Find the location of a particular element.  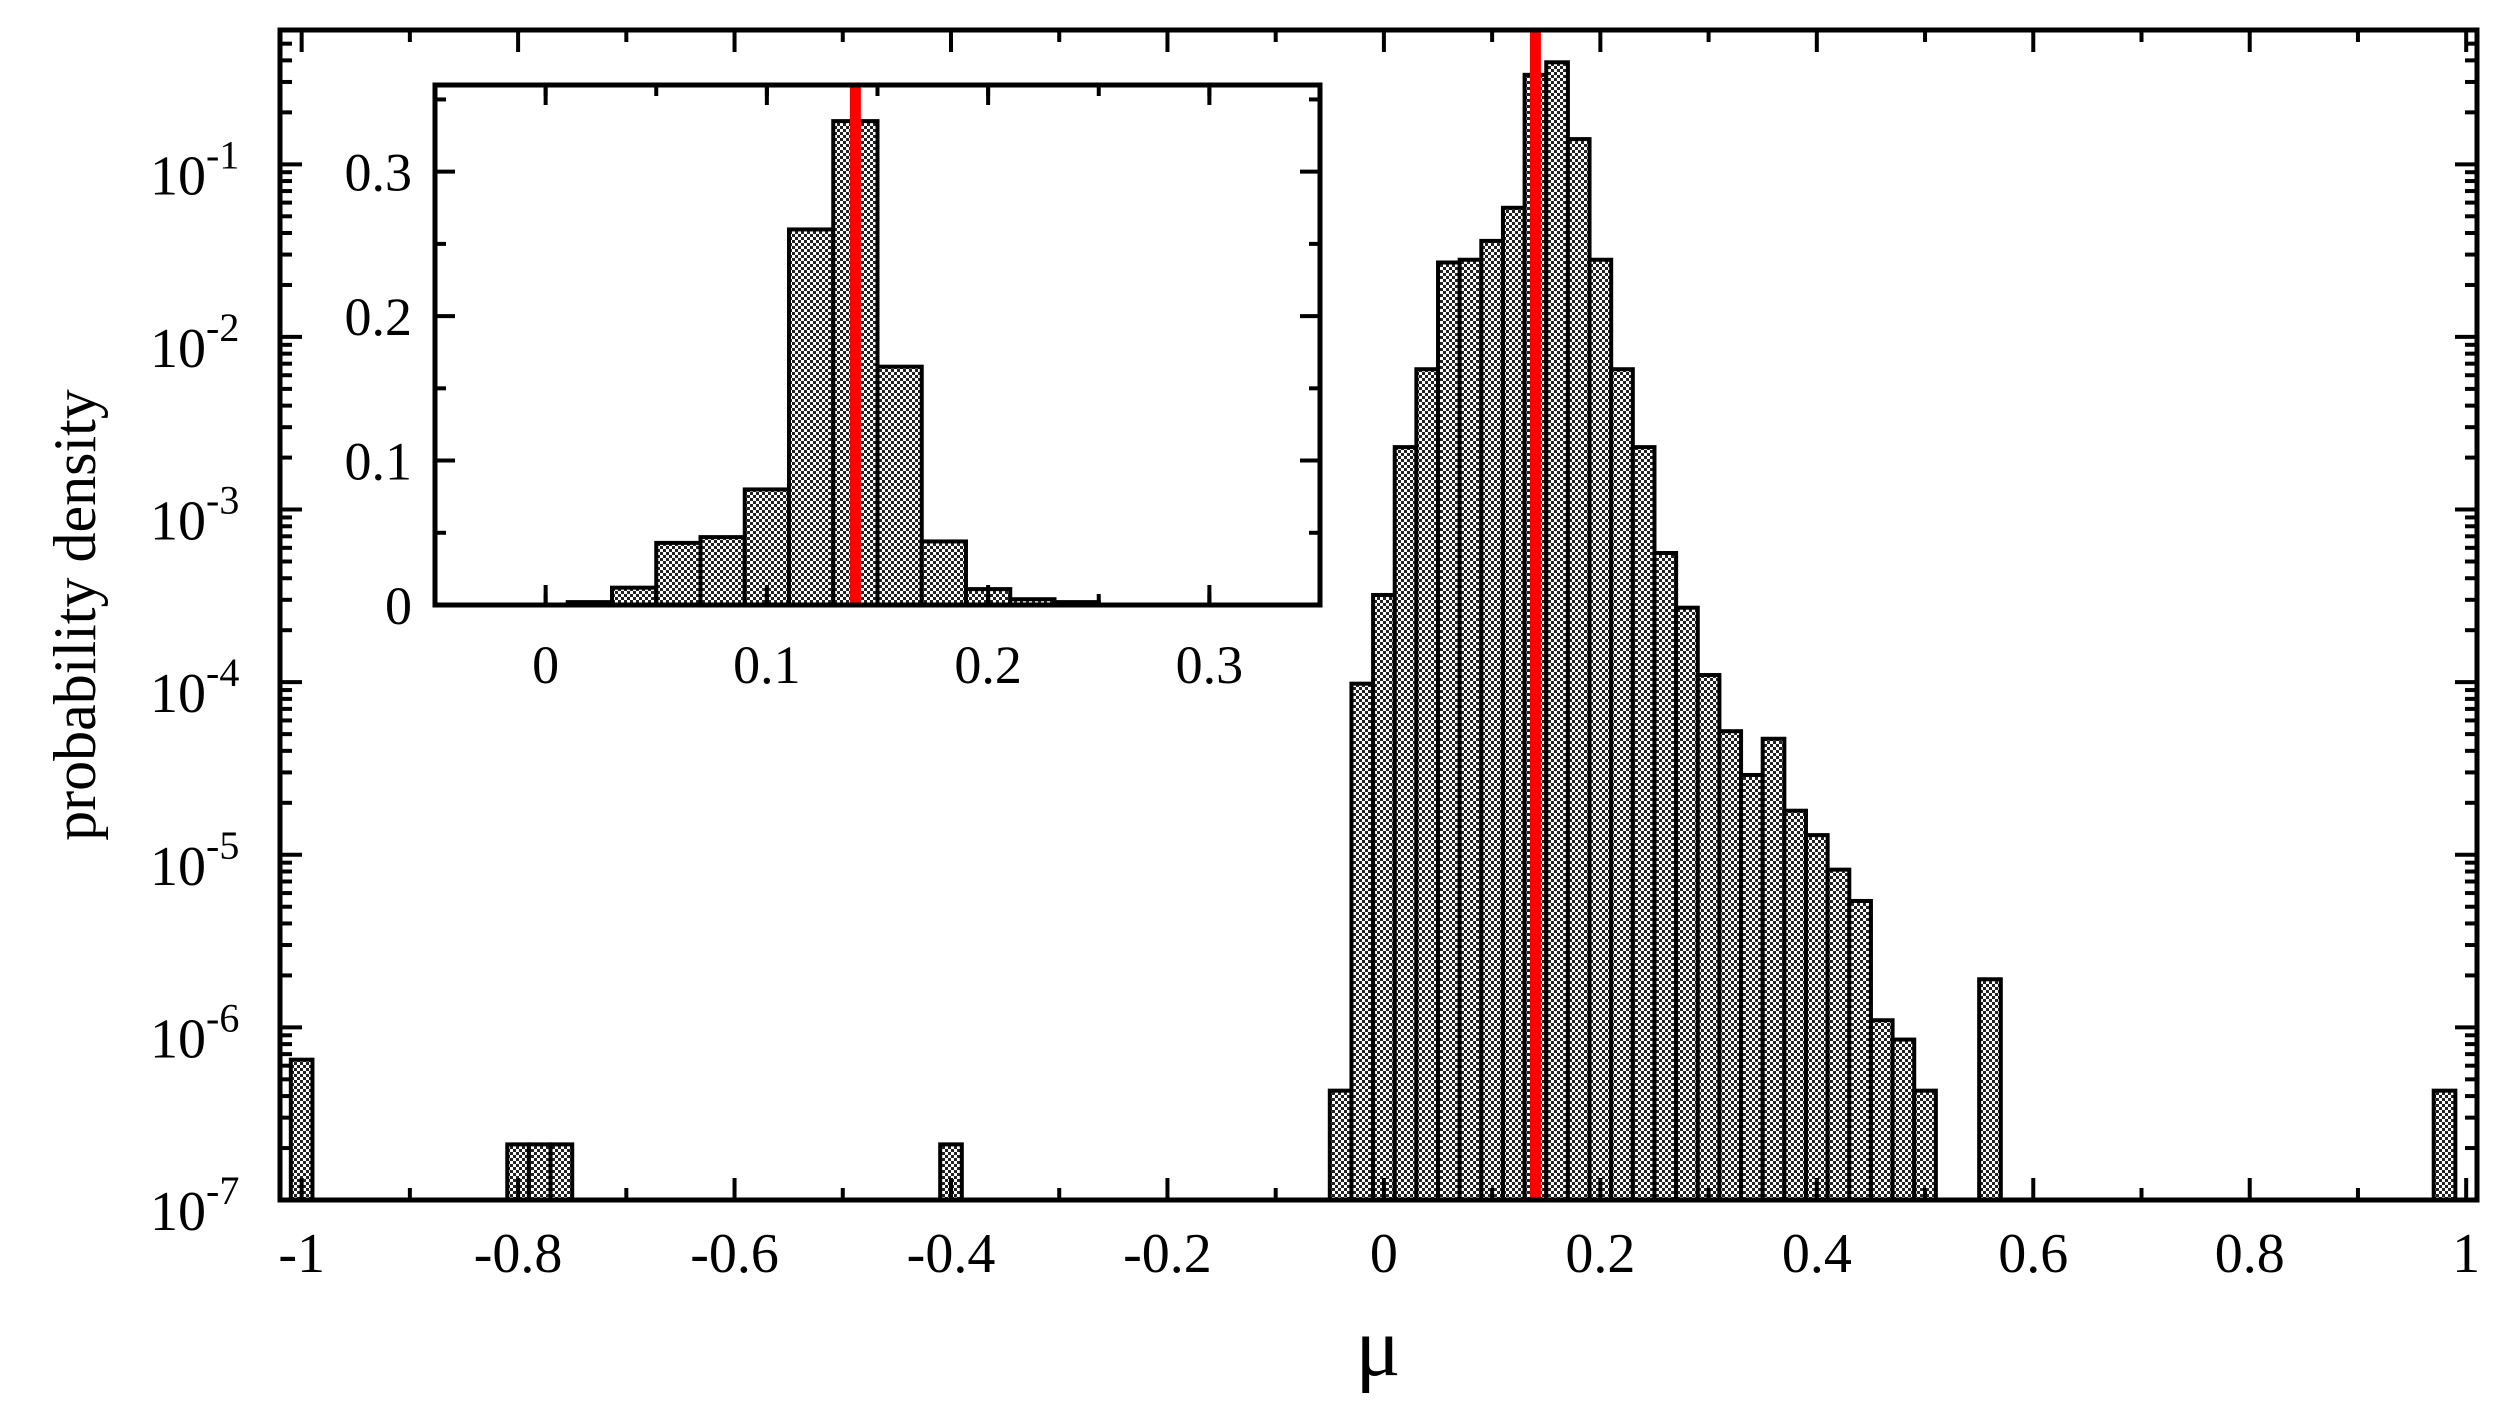

inset-y-tick-labels: 0 0.1 0.2 0.3 is located at coordinates (379, 389).